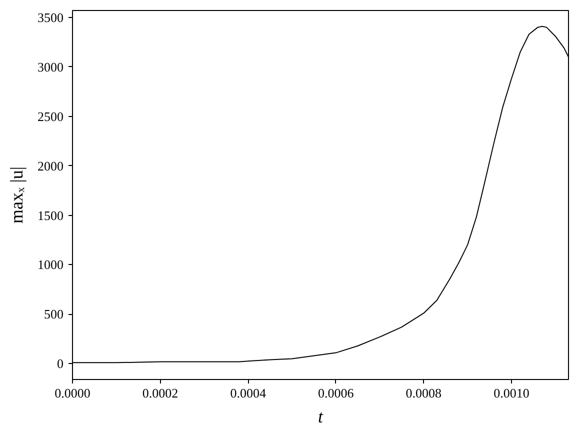  Describe the element at coordinates (72, 393) in the screenshot. I see `x-tick-label: 0.0000` at that location.